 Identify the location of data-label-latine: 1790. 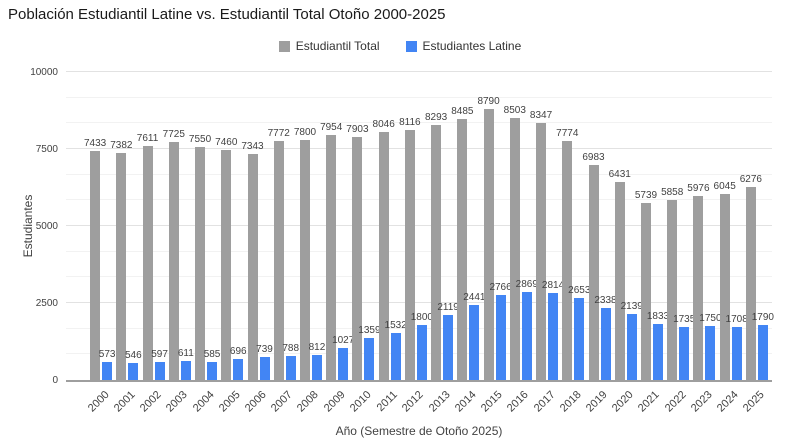
(762, 317).